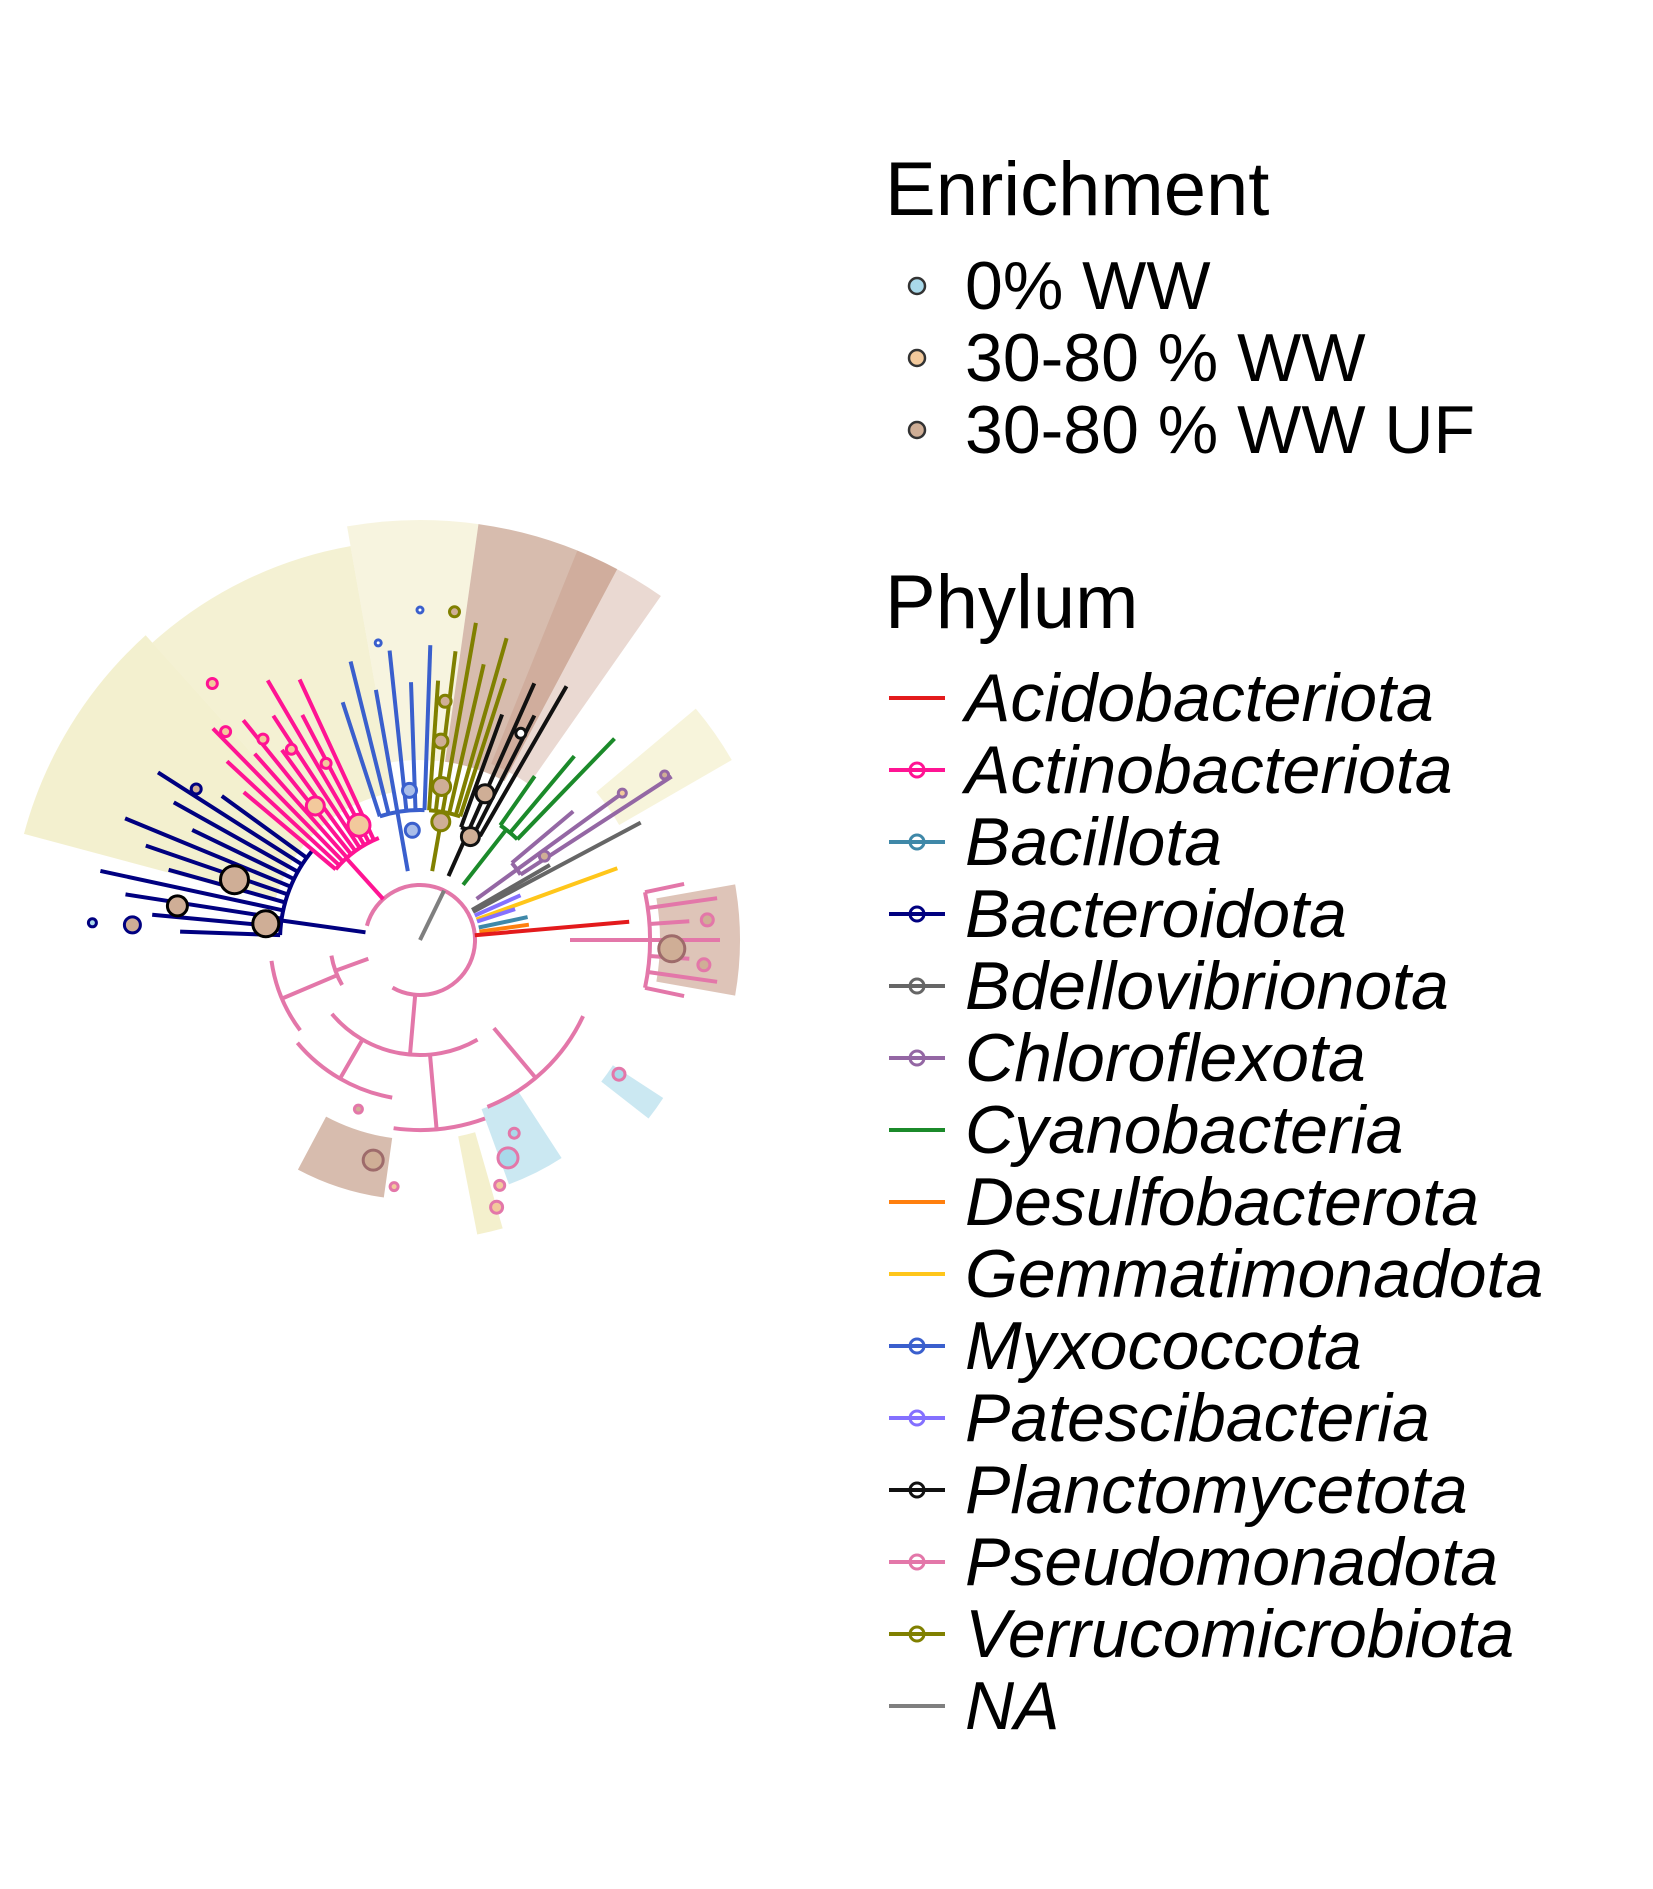 This screenshot has width=1653, height=1889. Describe the element at coordinates (1165, 1058) in the screenshot. I see `phylum-legend-label: Chloroflexota` at that location.